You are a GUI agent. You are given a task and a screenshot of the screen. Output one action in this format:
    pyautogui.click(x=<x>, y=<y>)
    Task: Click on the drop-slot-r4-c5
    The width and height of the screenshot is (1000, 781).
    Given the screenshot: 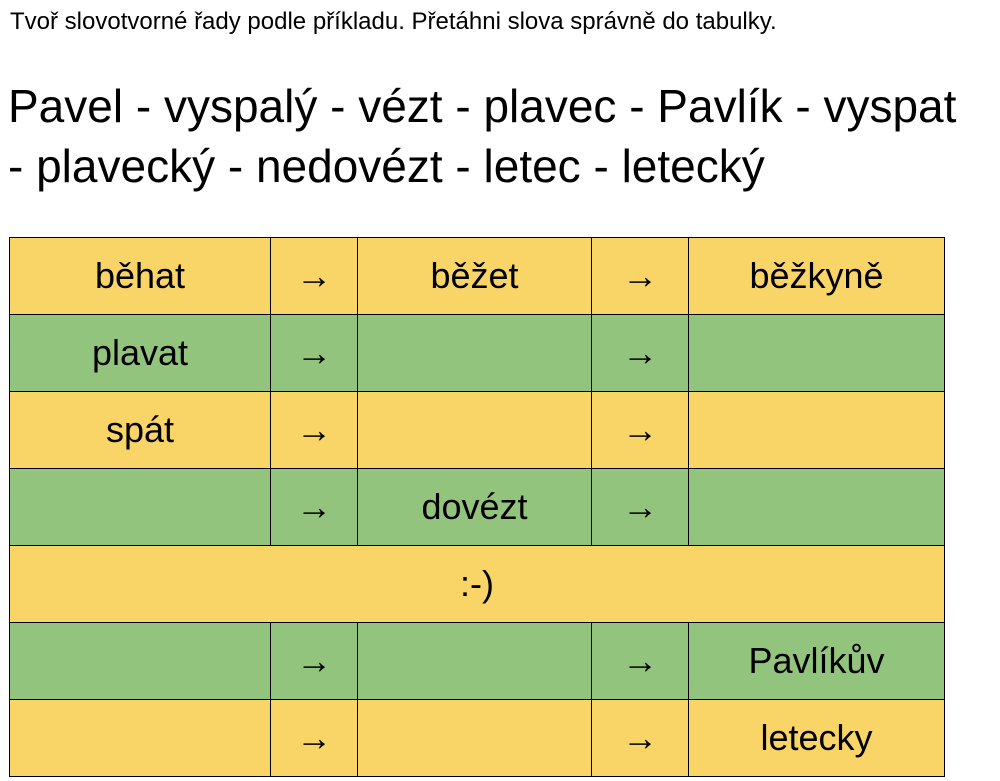 What is the action you would take?
    pyautogui.click(x=816, y=507)
    